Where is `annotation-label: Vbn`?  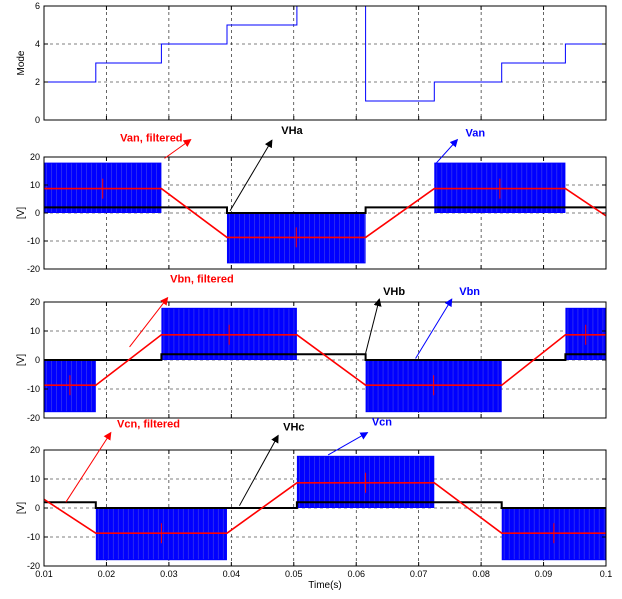
annotation-label: Vbn is located at coordinates (469, 292).